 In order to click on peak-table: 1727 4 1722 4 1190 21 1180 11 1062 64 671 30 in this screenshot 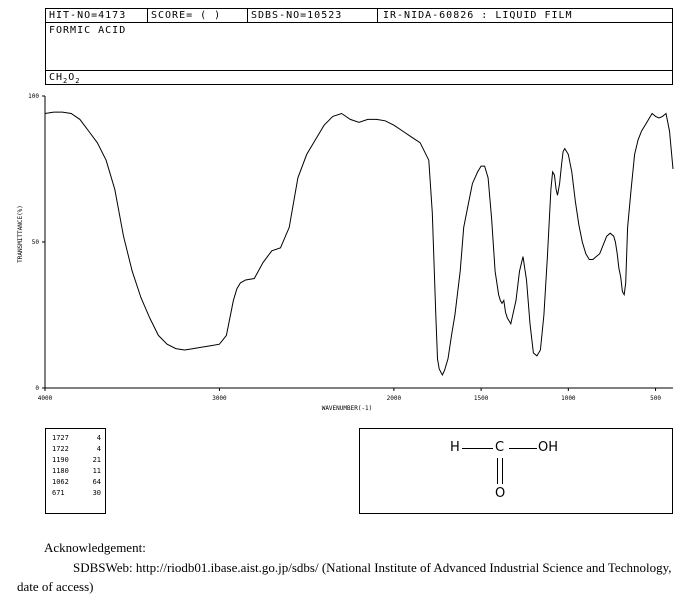, I will do `click(75, 471)`.